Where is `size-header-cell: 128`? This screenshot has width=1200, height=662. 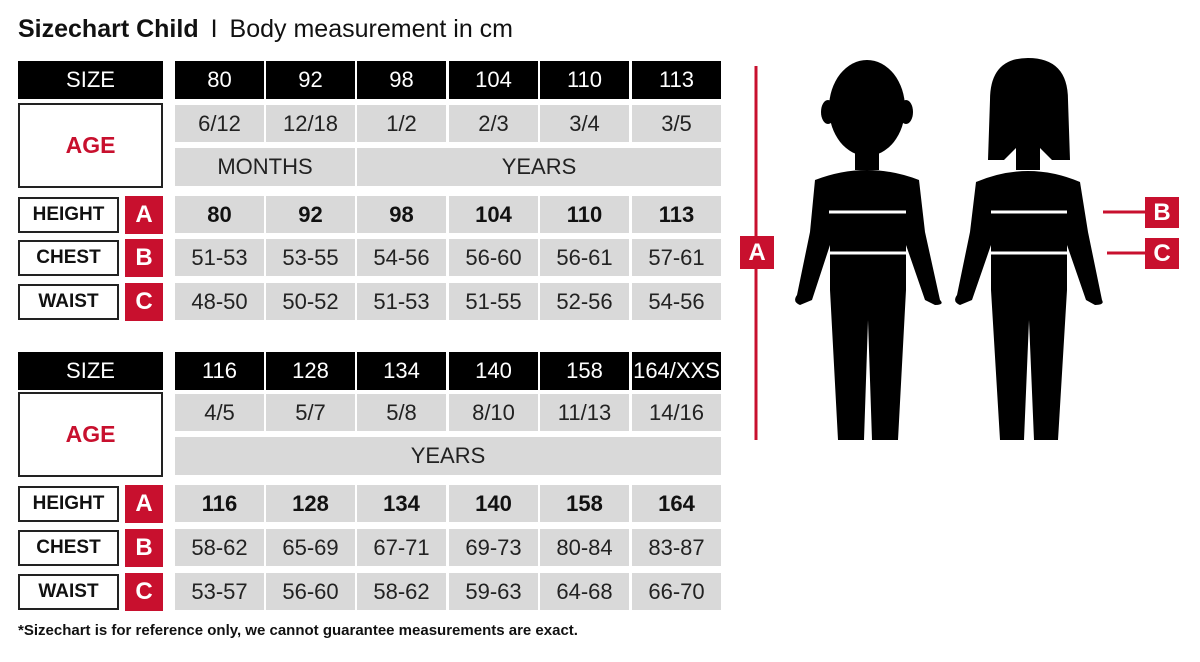
size-header-cell: 128 is located at coordinates (310, 371).